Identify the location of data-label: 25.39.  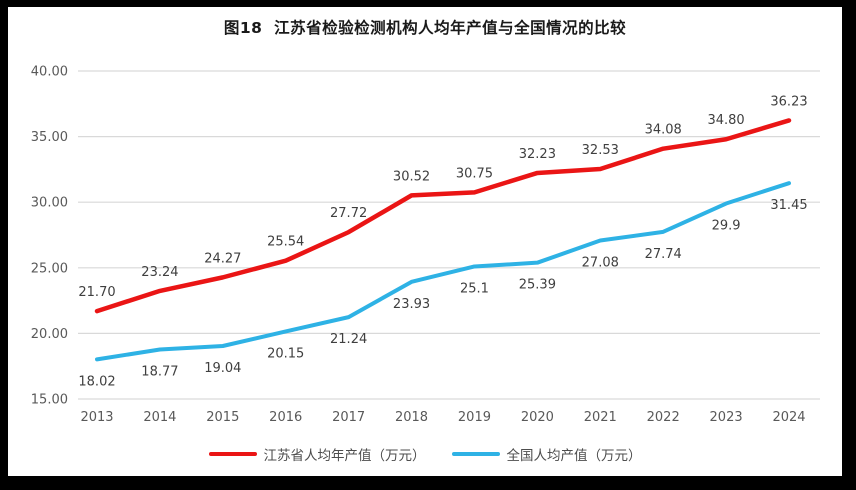
(537, 285).